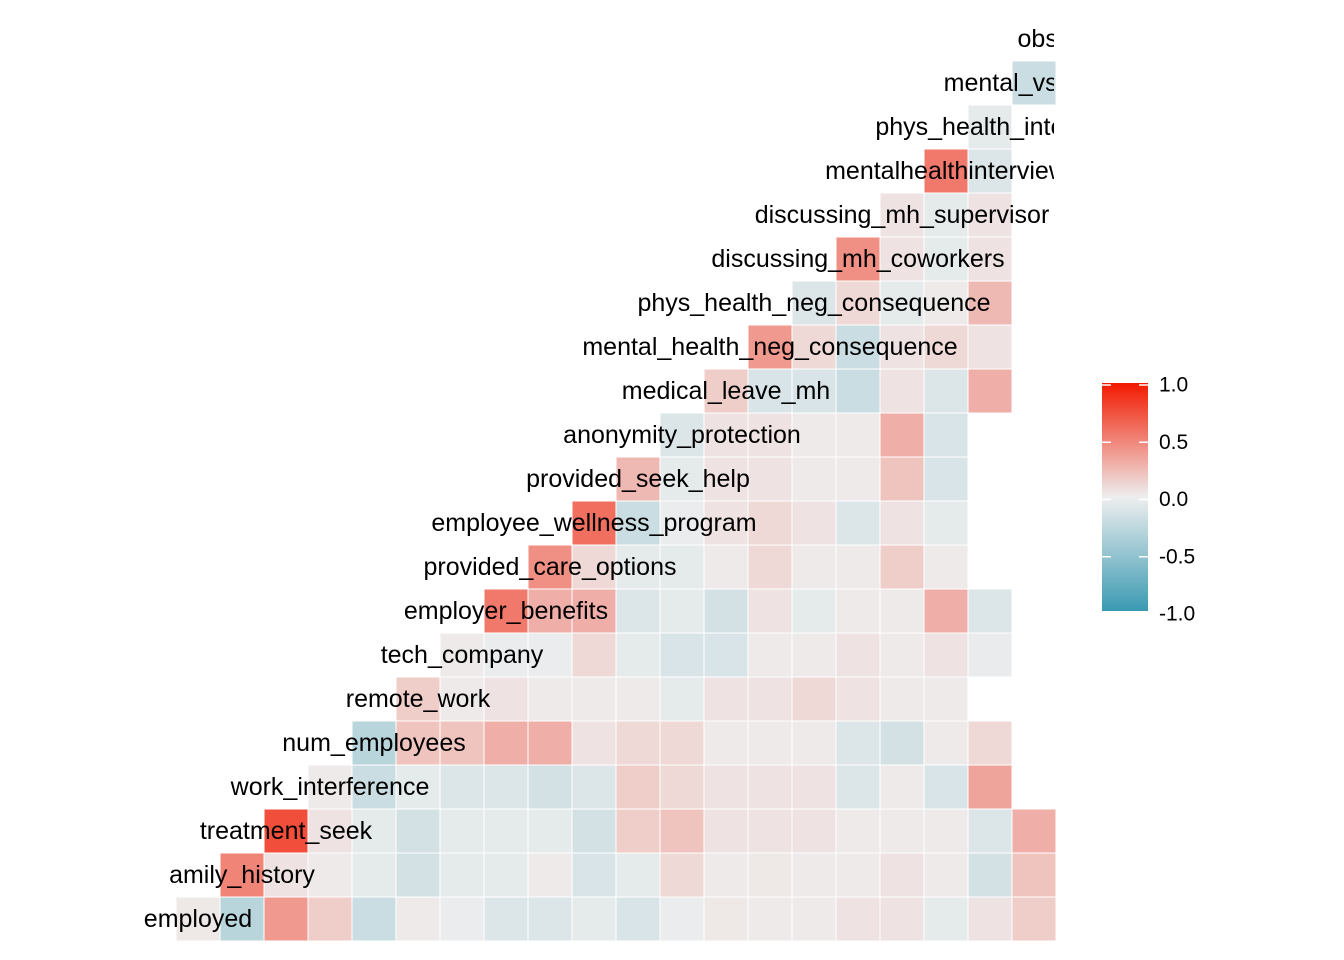 Image resolution: width=1344 pixels, height=960 pixels. I want to click on variable-label: treatment_seek, so click(286, 831).